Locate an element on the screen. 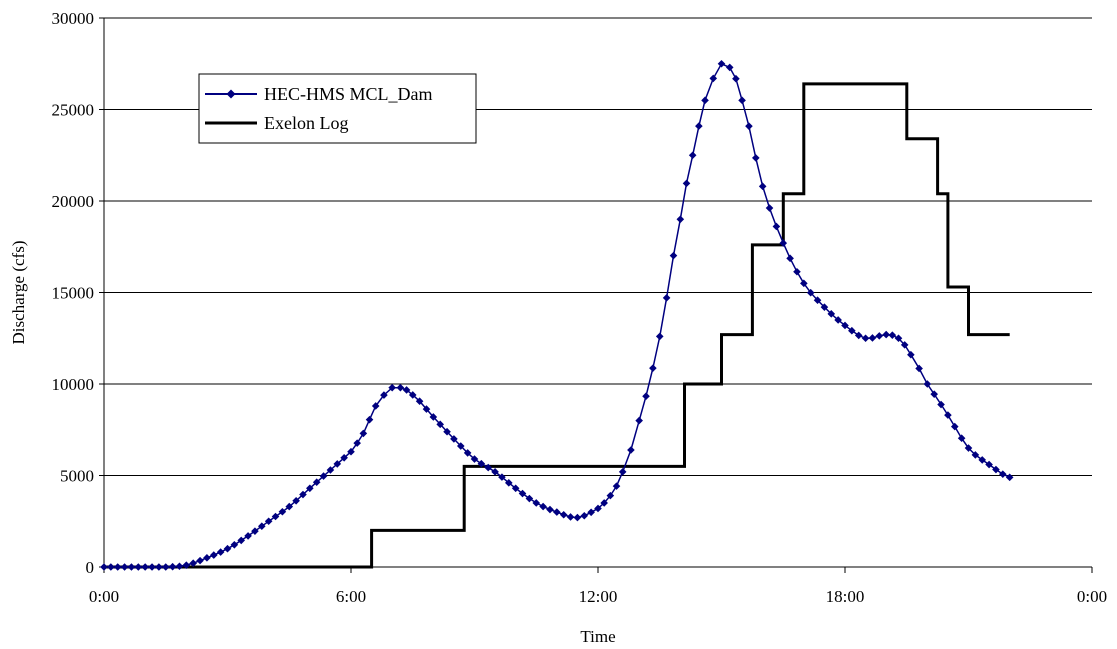 The image size is (1117, 649). y-tick-label: 5000 is located at coordinates (77, 476).